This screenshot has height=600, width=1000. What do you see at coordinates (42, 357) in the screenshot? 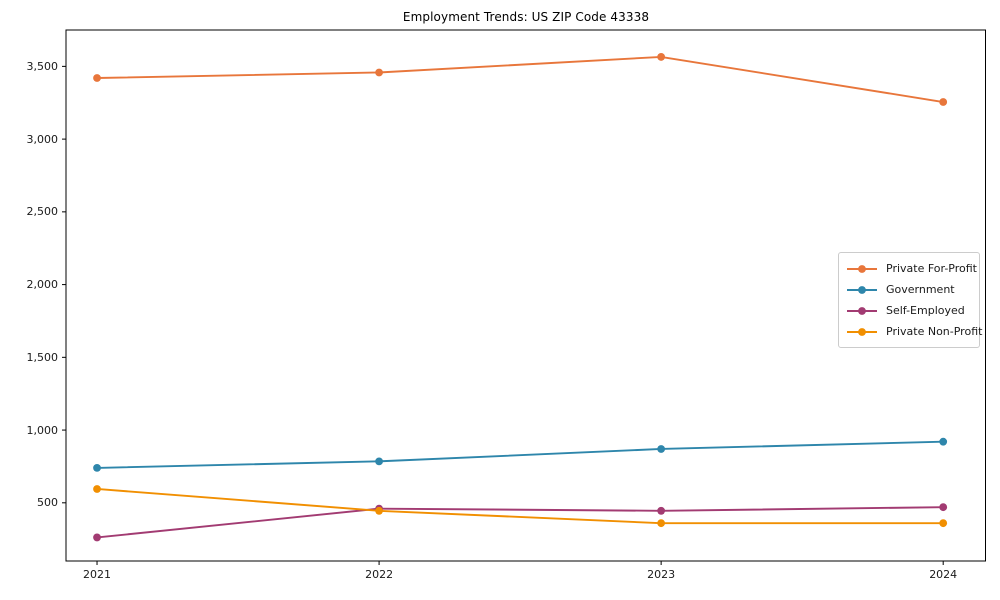
I see `y-tick-label: 1,500` at bounding box center [42, 357].